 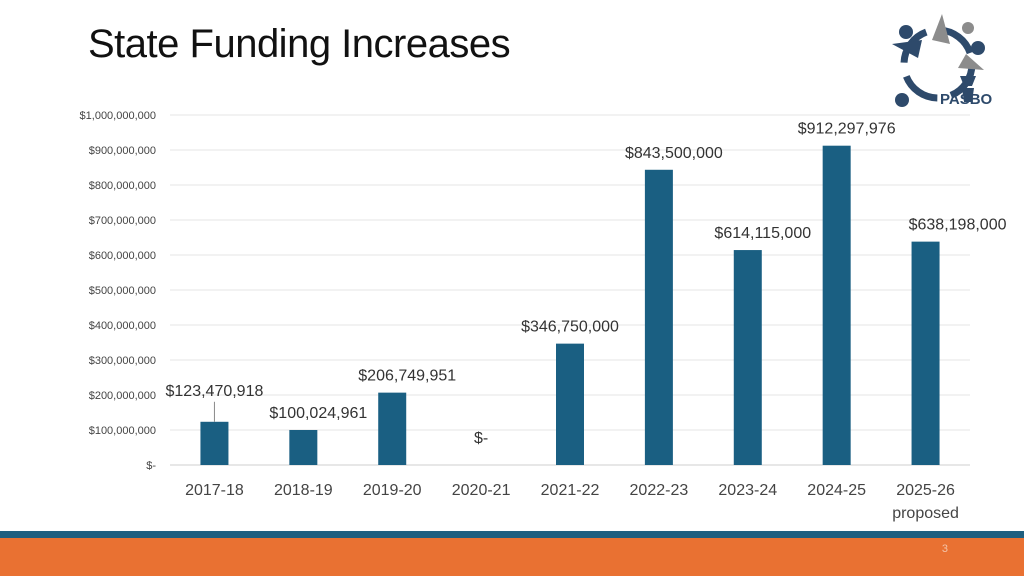 I want to click on x-tick-label-2025-26: 2025-26, so click(x=925, y=490).